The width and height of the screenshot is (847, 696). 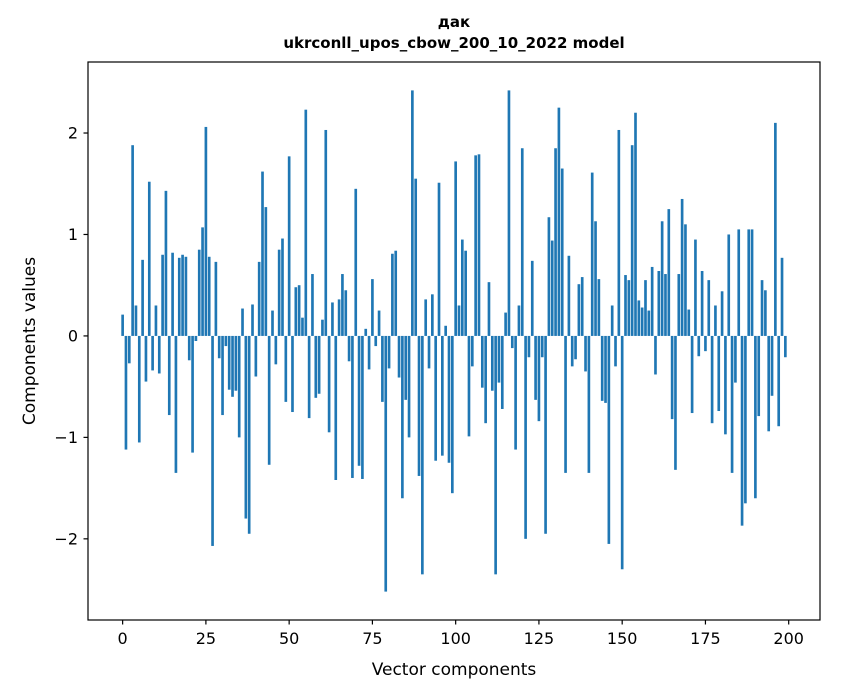 I want to click on x-tick-label: 50, so click(x=289, y=638).